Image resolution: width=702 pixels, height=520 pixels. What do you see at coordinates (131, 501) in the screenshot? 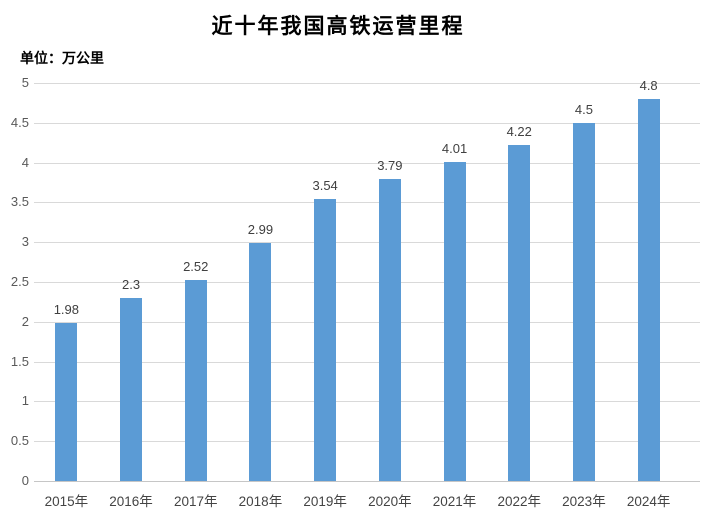
I see `x-tick-label-2016年: 2016年` at bounding box center [131, 501].